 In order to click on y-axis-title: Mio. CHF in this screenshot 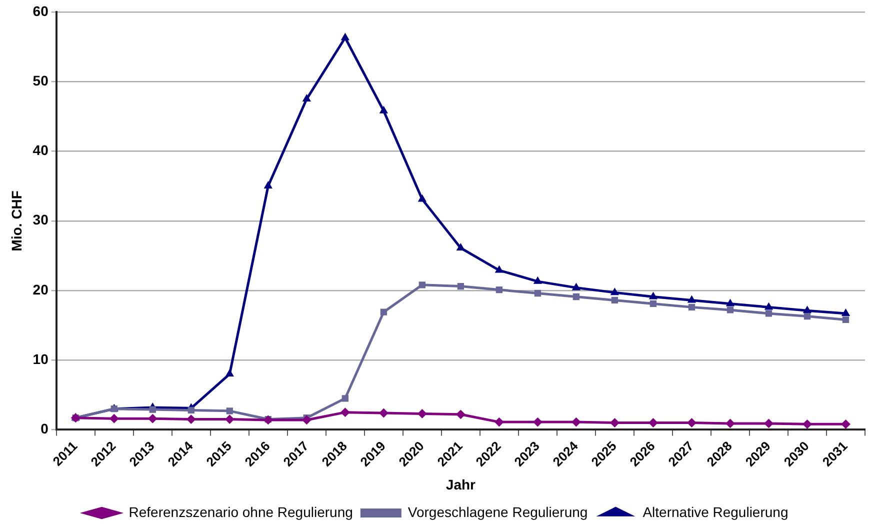, I will do `click(16, 221)`.